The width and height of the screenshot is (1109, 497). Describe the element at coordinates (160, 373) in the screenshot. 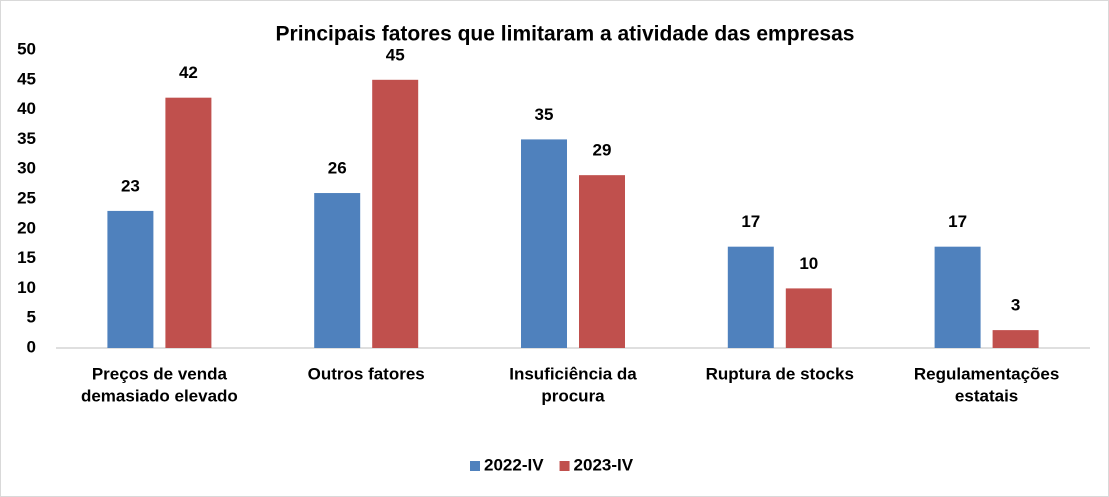

I see `x-tick-label: Preços de venda` at that location.